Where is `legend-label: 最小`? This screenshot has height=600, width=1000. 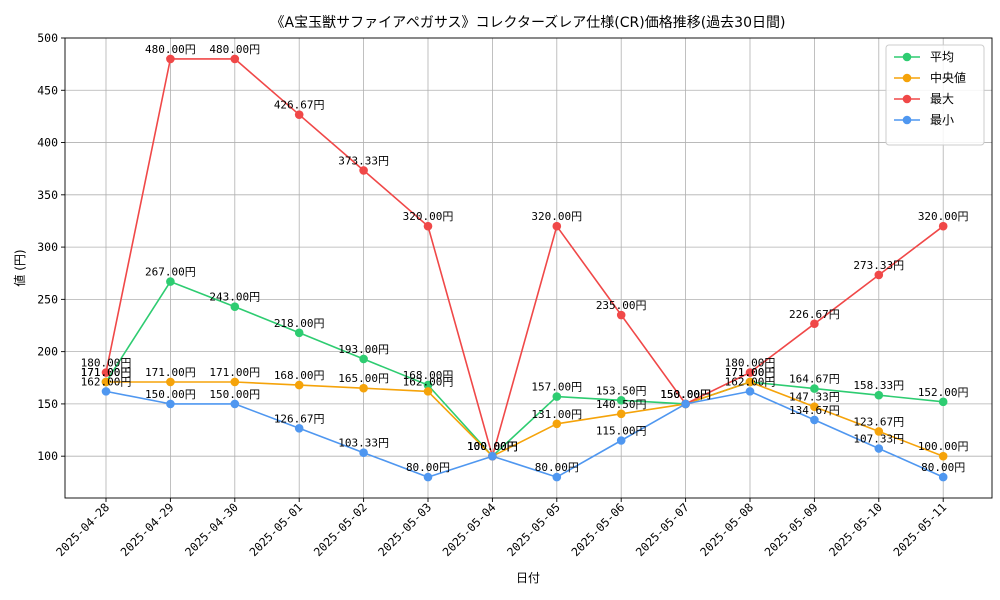
legend-label: 最小 is located at coordinates (942, 120).